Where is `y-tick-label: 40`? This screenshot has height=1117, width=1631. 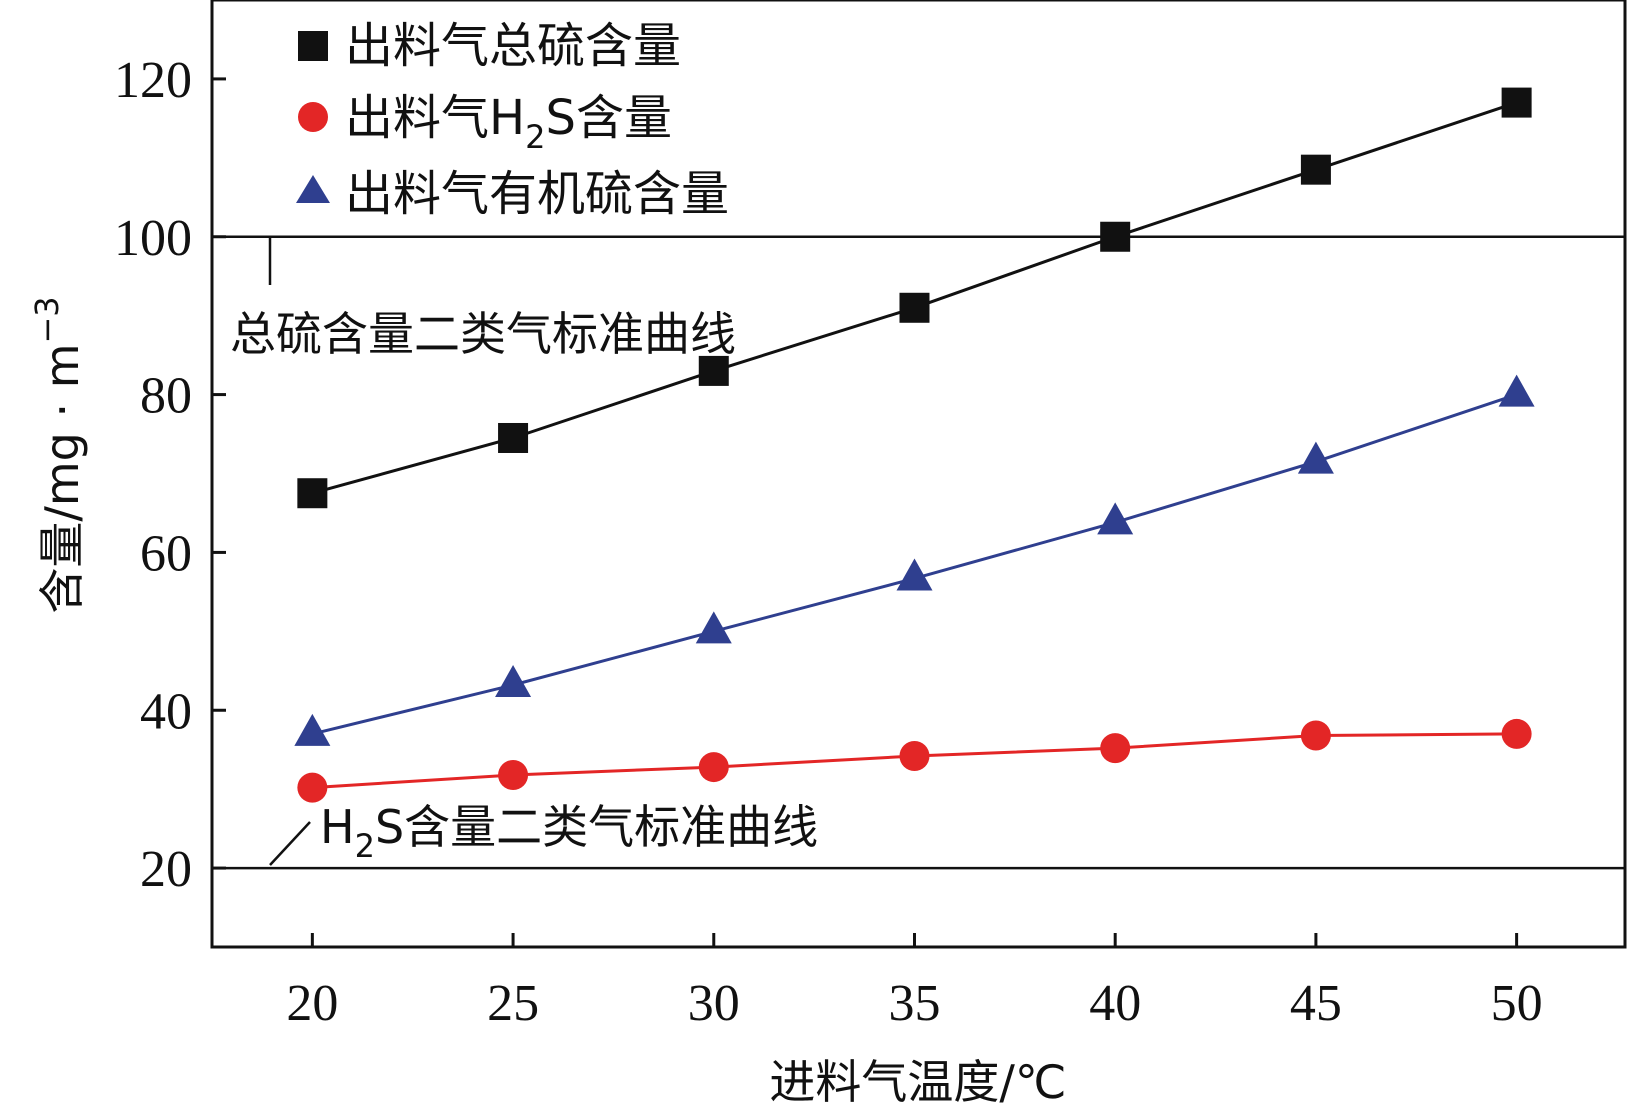
y-tick-label: 40 is located at coordinates (166, 711).